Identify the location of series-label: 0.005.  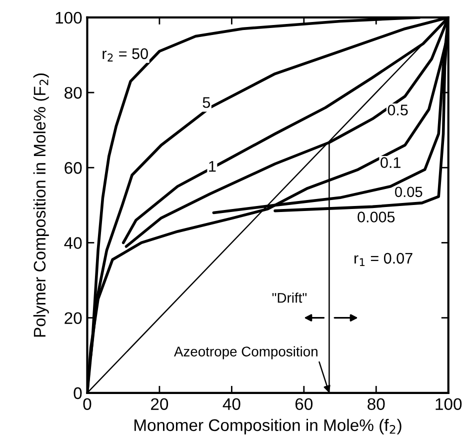
(376, 217).